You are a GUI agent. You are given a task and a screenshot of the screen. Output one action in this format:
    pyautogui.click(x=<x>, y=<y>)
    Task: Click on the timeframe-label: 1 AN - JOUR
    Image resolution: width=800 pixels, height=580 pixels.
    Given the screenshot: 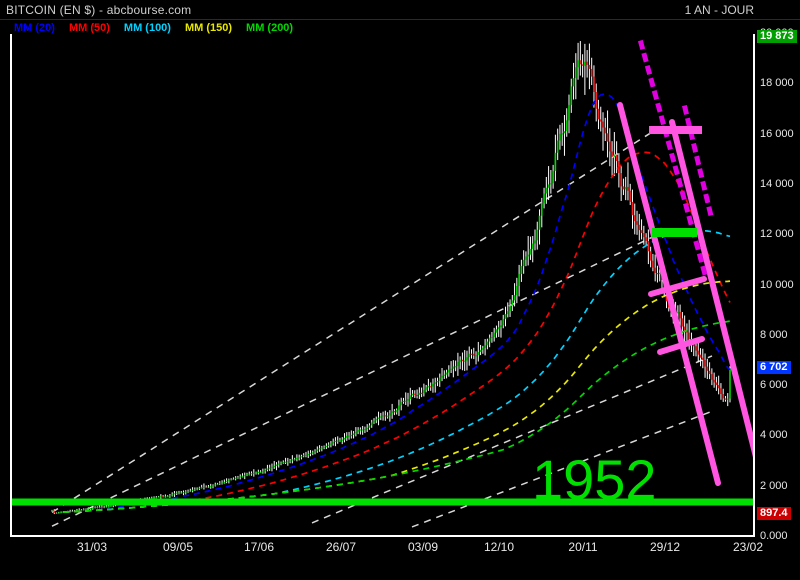 What is the action you would take?
    pyautogui.click(x=719, y=10)
    